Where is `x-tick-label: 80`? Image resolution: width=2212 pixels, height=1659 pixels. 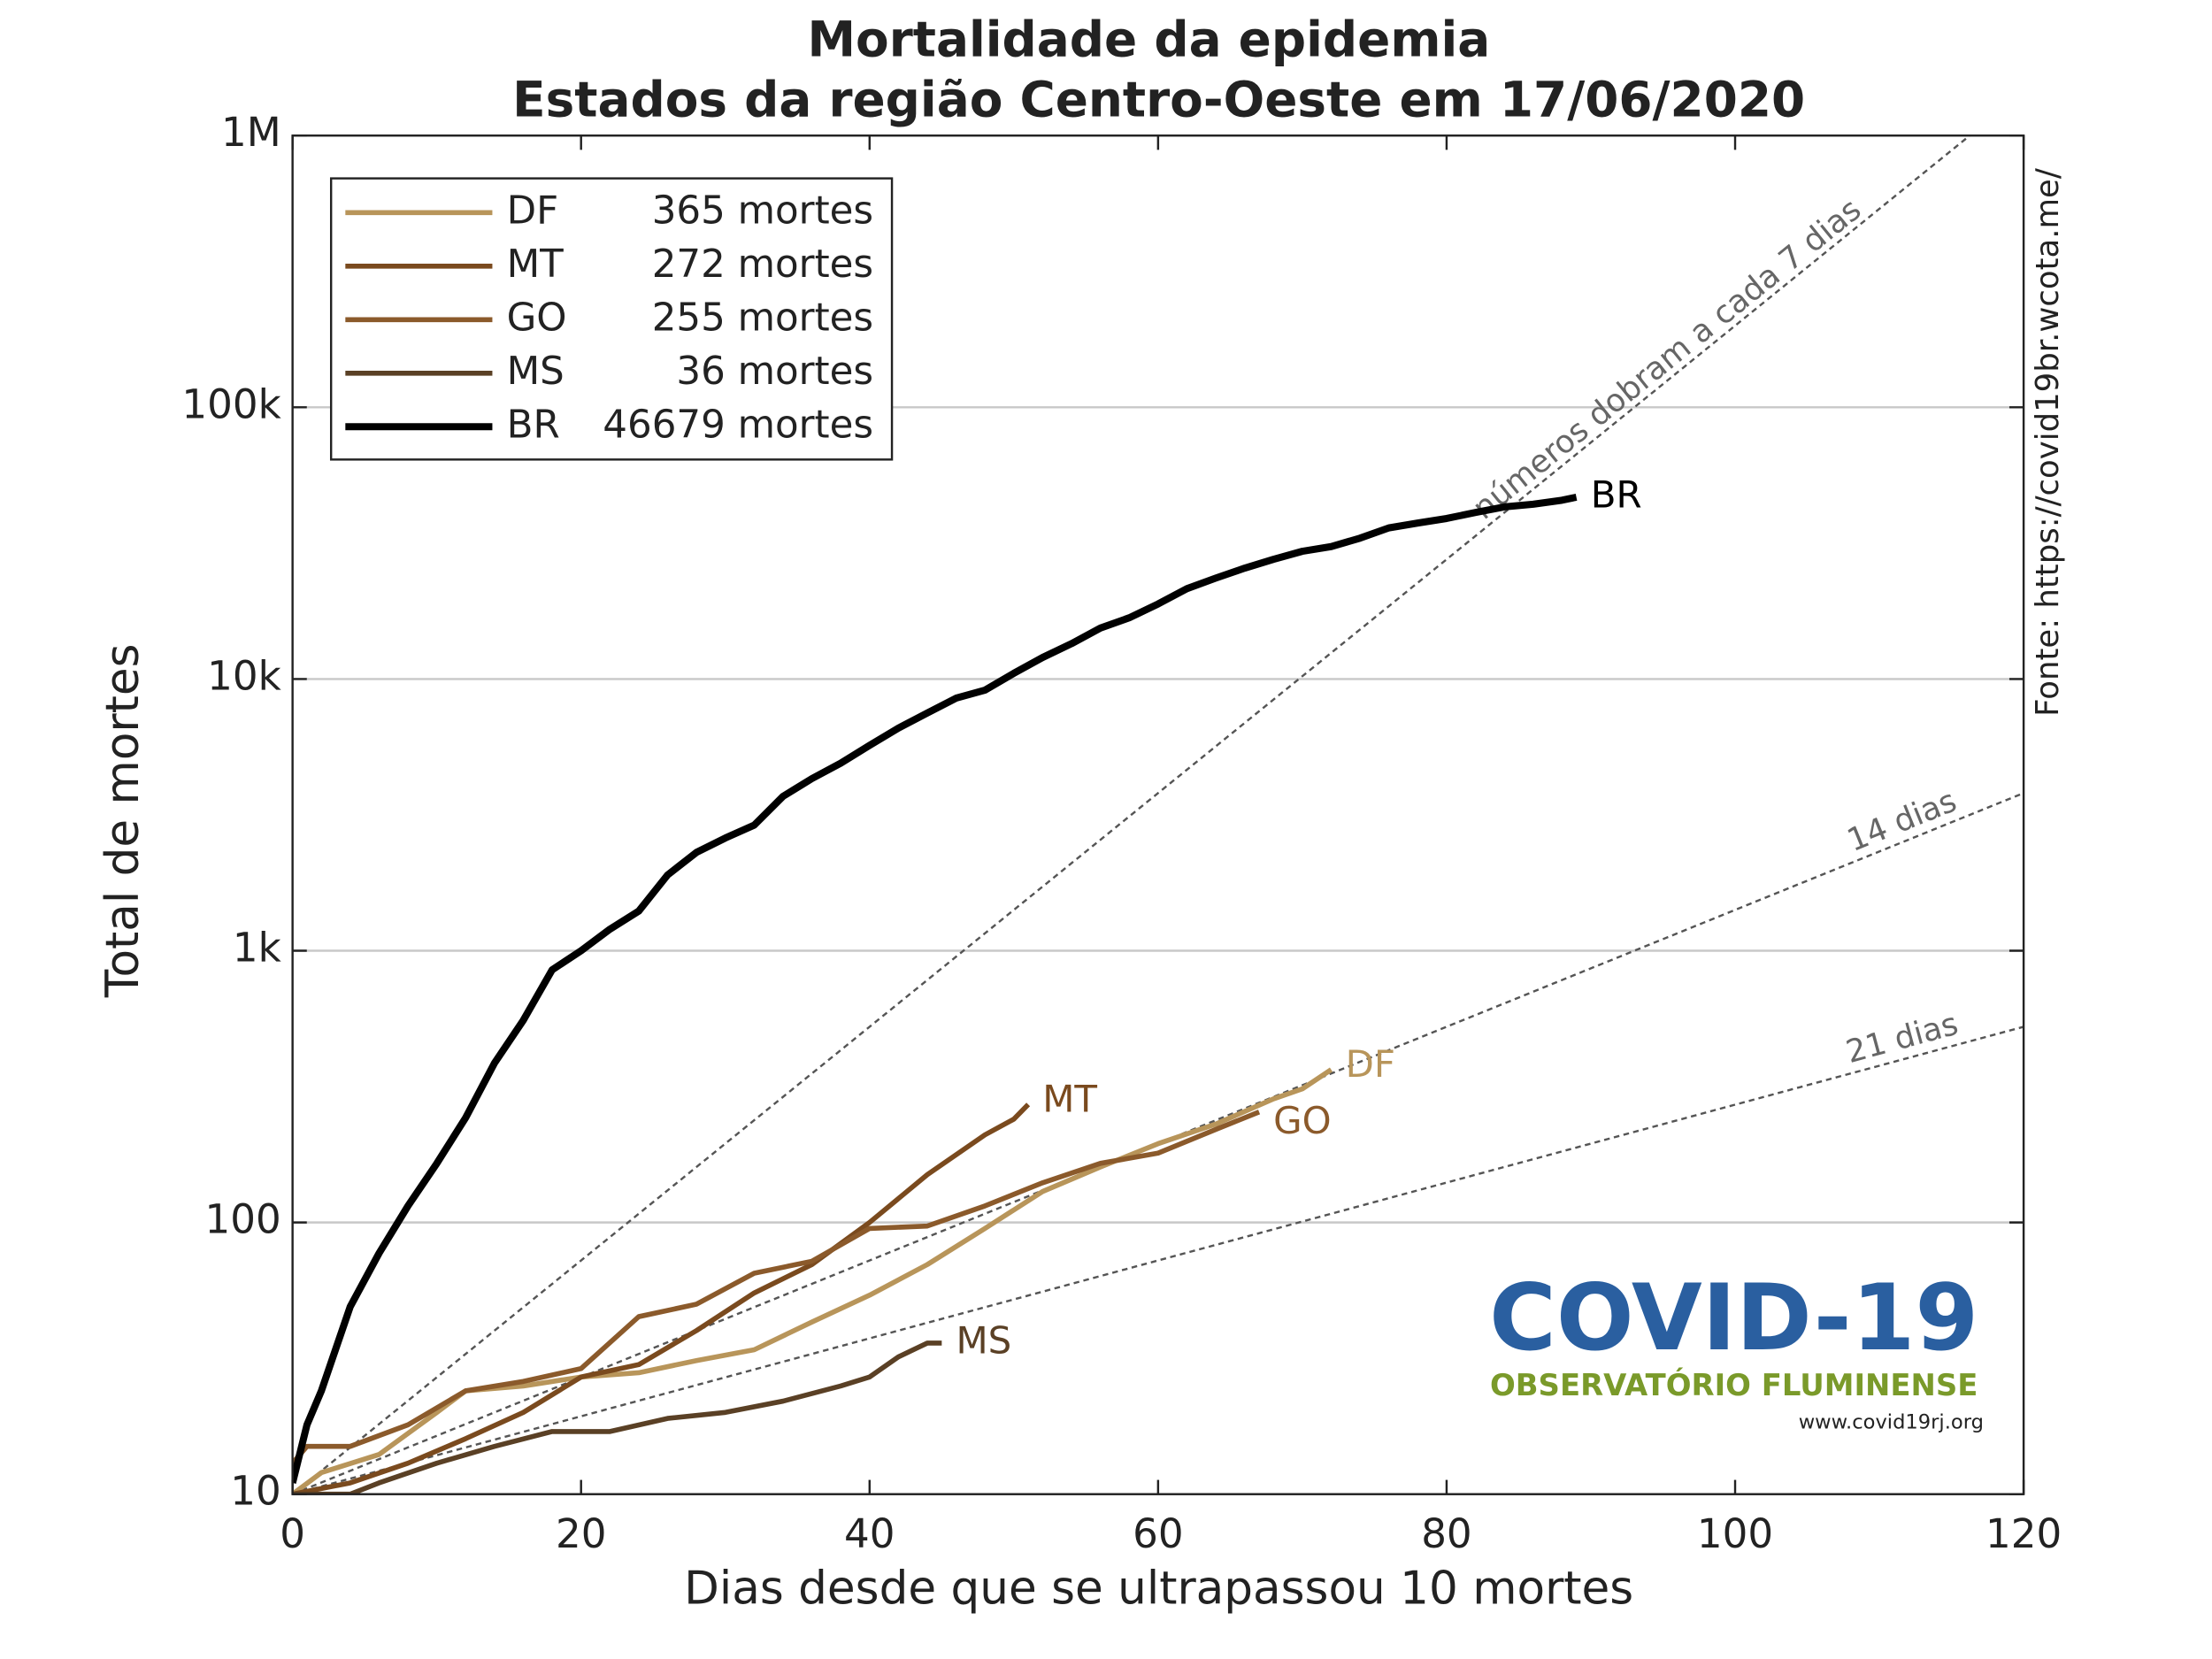 x-tick-label: 80 is located at coordinates (1446, 1534).